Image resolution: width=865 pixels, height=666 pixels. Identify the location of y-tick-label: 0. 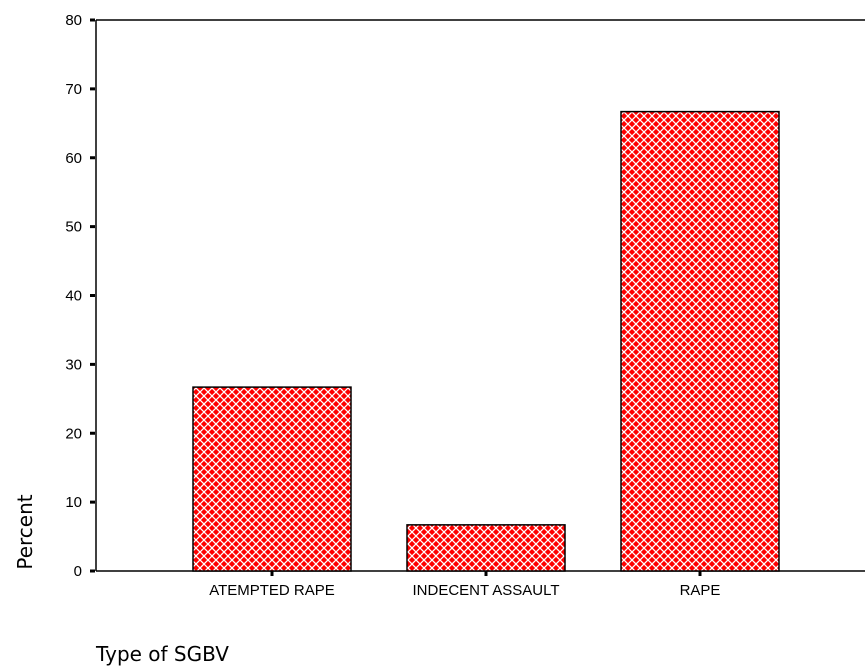
(78, 571).